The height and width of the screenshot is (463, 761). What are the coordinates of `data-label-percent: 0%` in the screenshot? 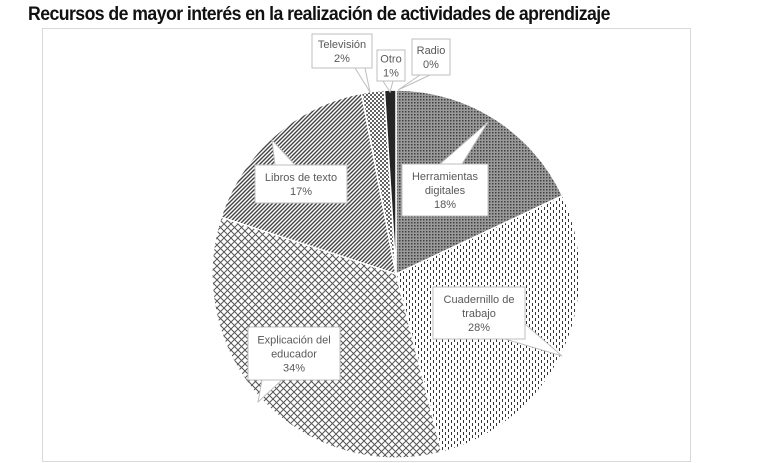 It's located at (431, 65).